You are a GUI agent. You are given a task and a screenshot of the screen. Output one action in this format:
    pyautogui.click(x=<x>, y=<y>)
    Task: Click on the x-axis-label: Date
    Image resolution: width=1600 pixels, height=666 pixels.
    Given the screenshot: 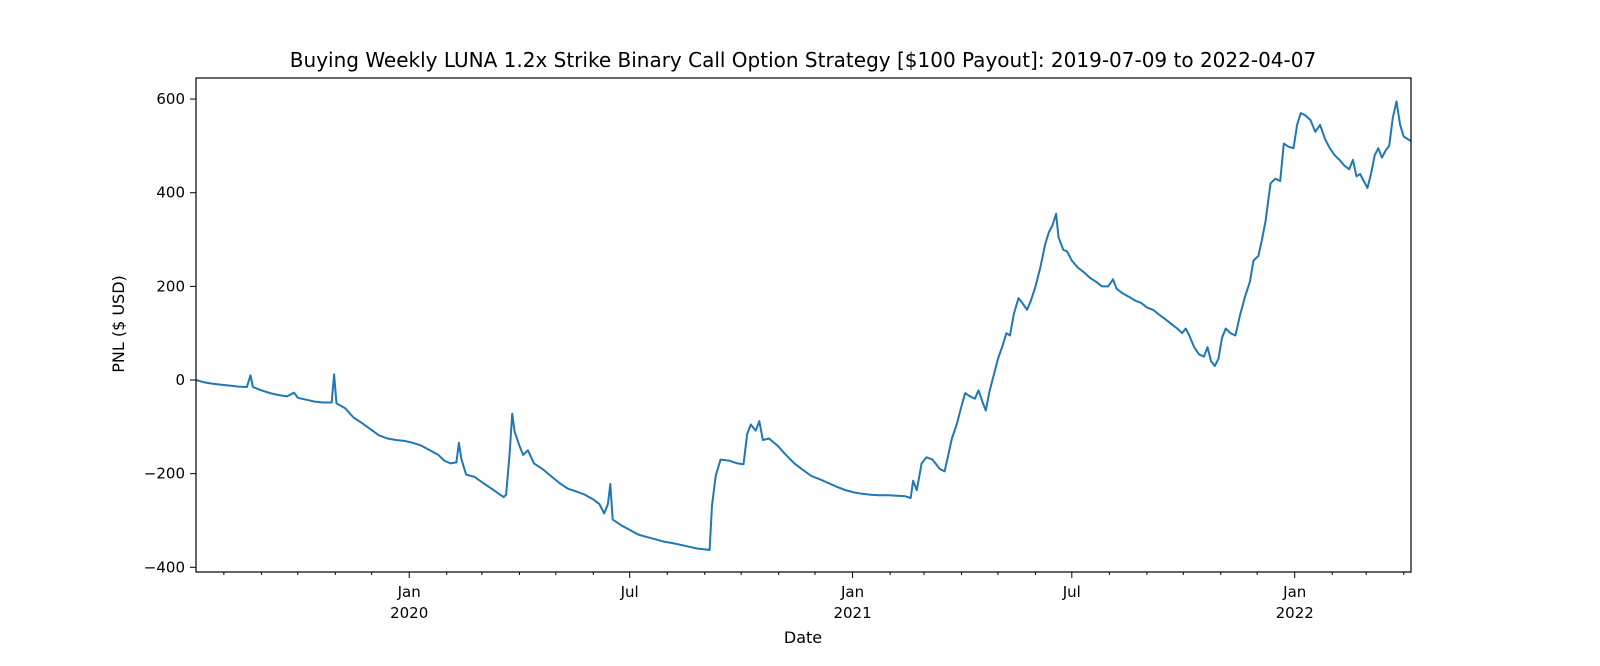 What is the action you would take?
    pyautogui.click(x=803, y=637)
    